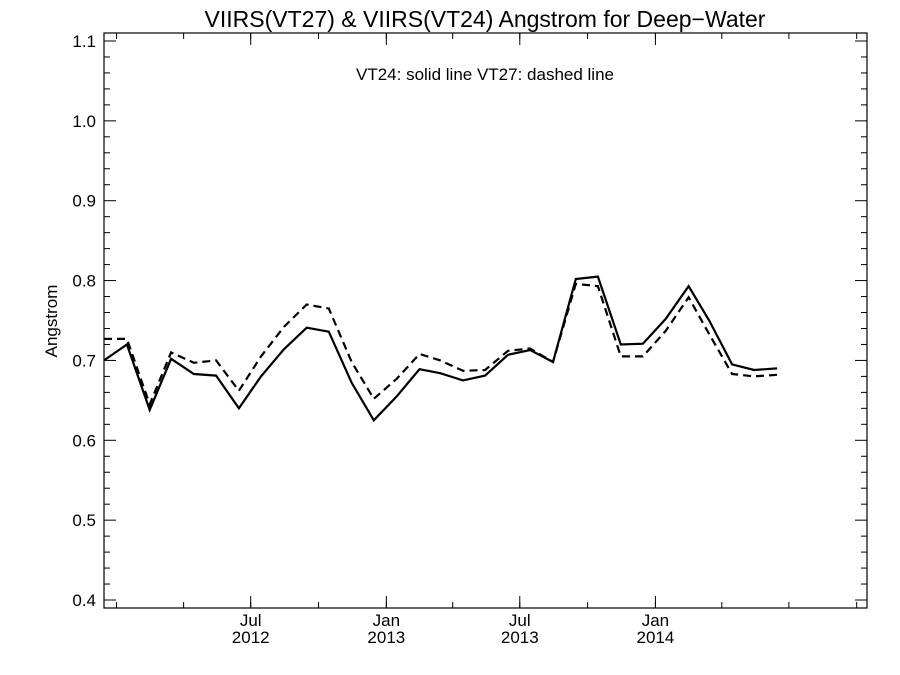 The image size is (900, 675). Describe the element at coordinates (51, 321) in the screenshot. I see `y-axis-label: Angstrom` at that location.